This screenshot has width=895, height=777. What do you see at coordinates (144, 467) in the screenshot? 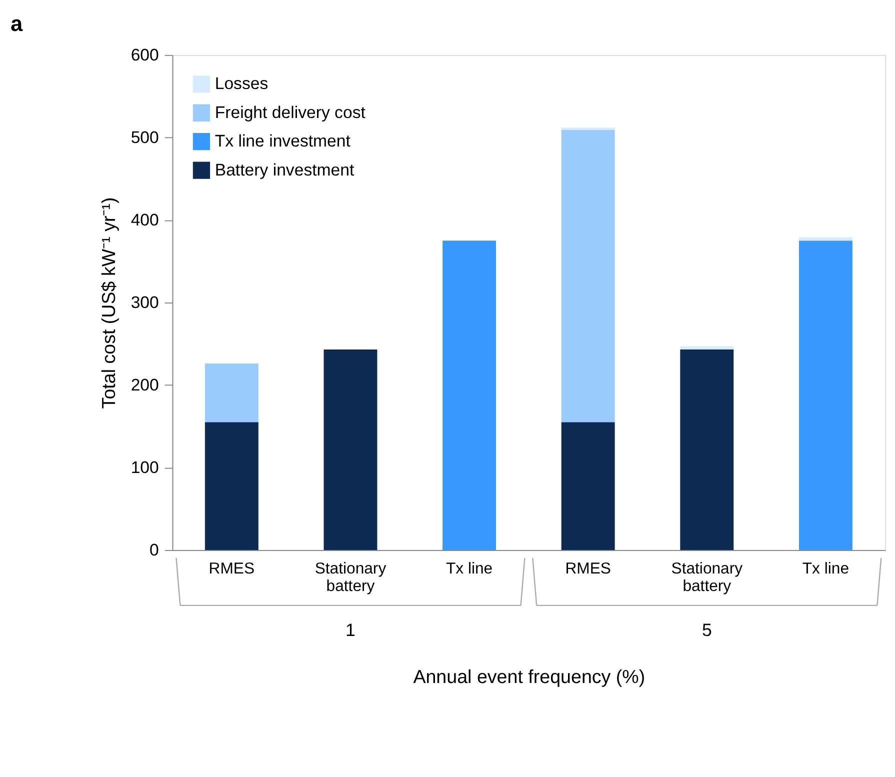
I see `y-tick-label: 100` at bounding box center [144, 467].